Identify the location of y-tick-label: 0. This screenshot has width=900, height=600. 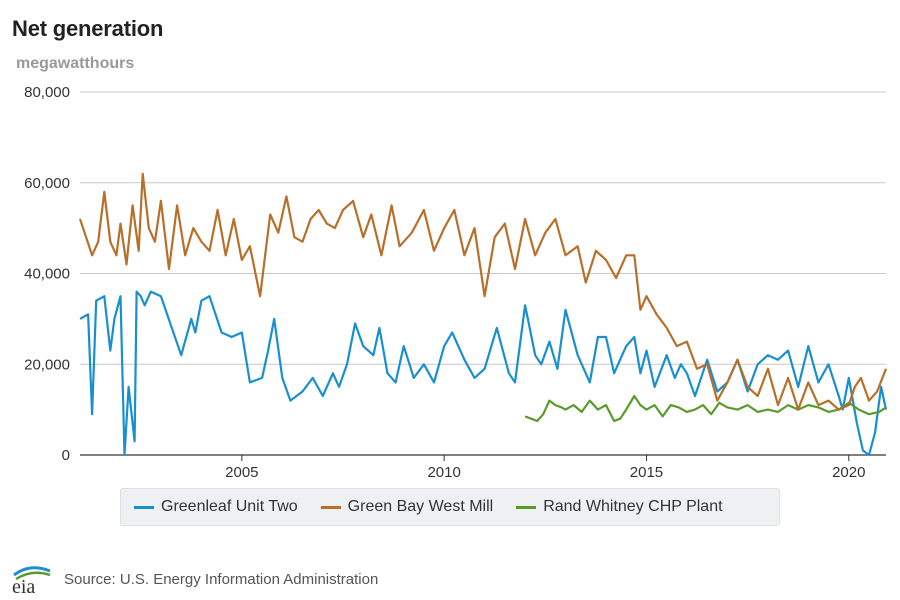
(66, 455).